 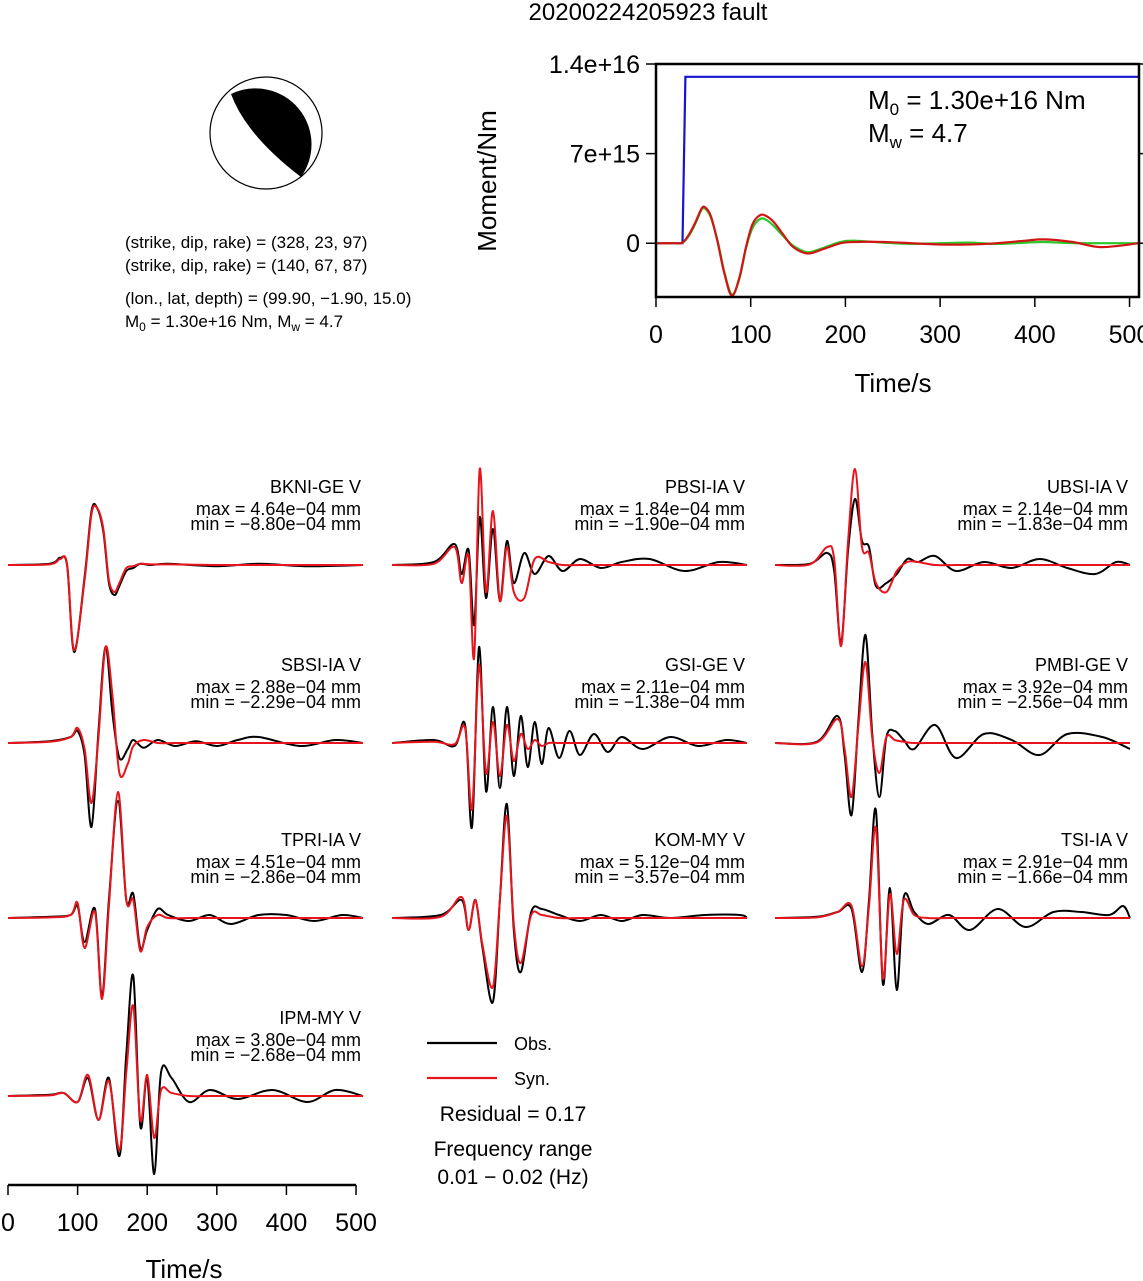 I want to click on station-min: min = −2.68e−04 mm, so click(x=275, y=1055).